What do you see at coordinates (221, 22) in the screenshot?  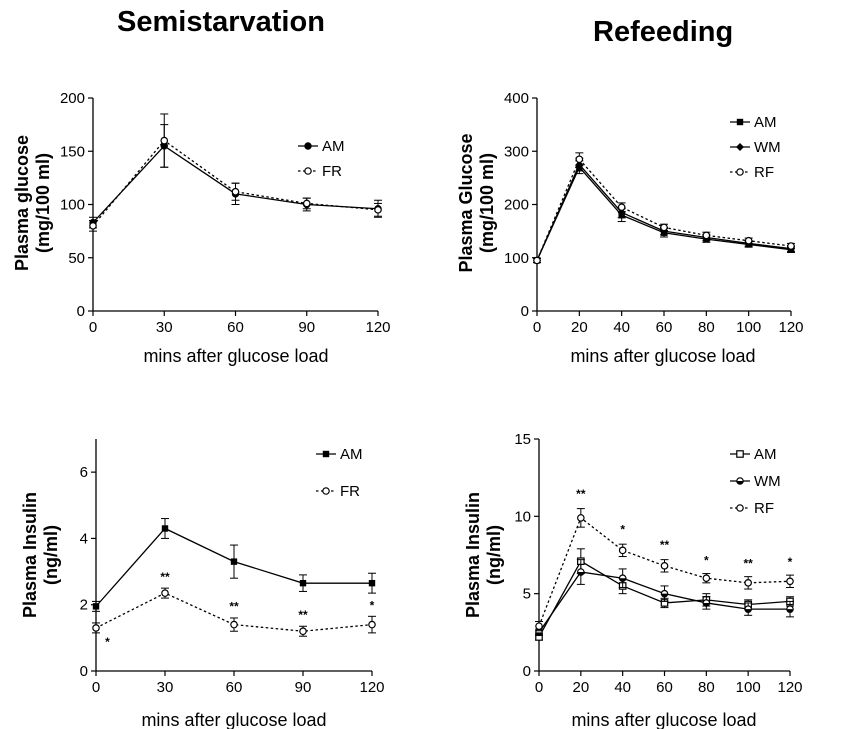 I see `column-title-semistarvation: Semistarvation` at bounding box center [221, 22].